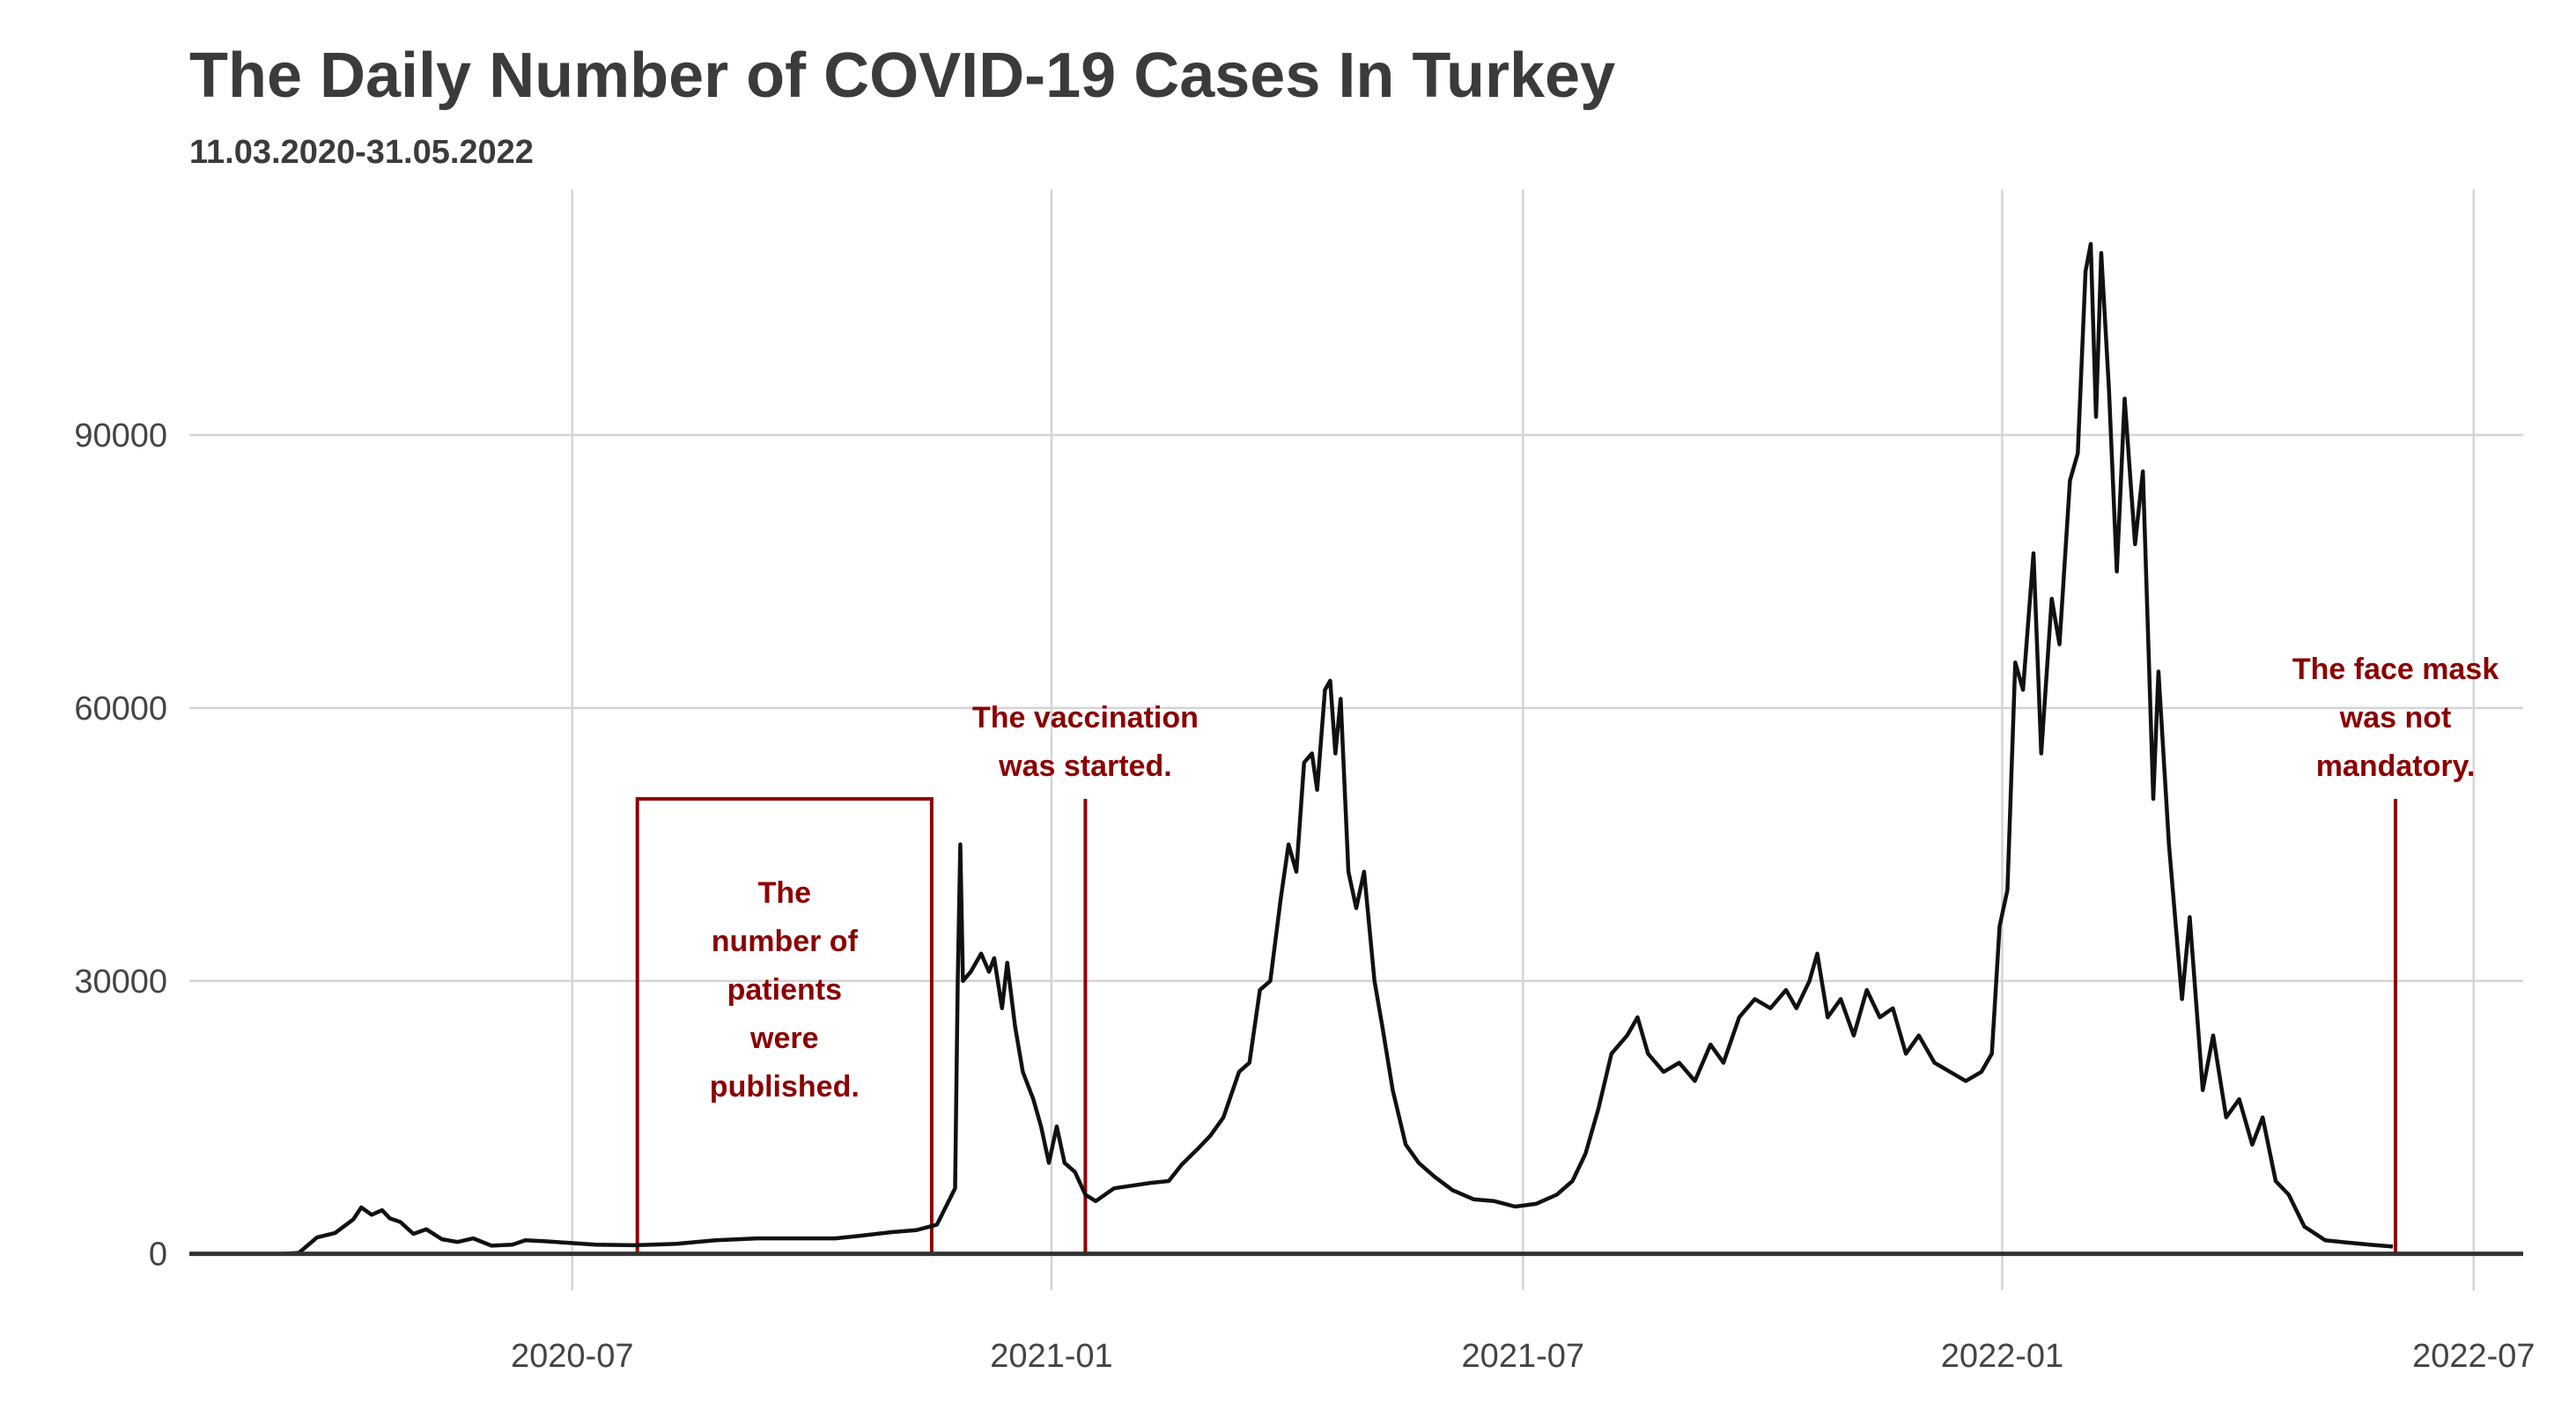 The width and height of the screenshot is (2576, 1425). What do you see at coordinates (2395, 670) in the screenshot?
I see `annotation-label: The face mask` at bounding box center [2395, 670].